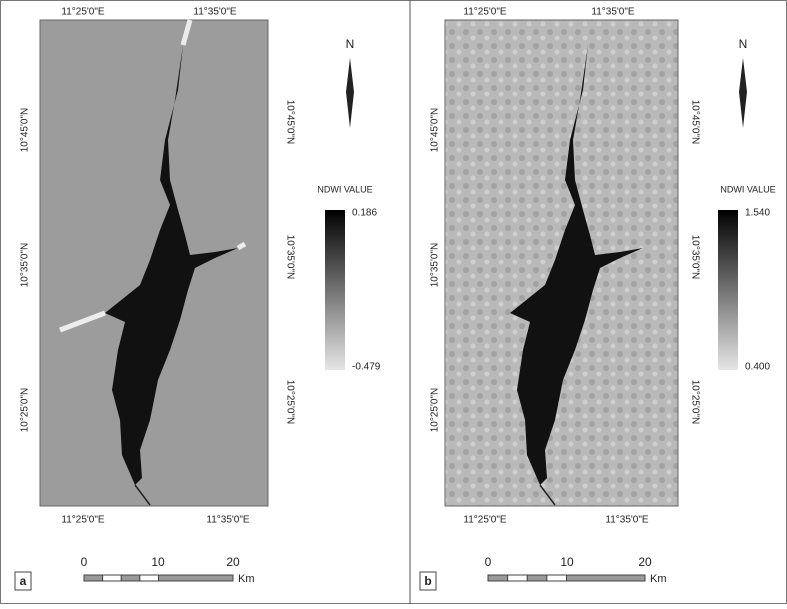  I want to click on panel-label: b, so click(427, 581).